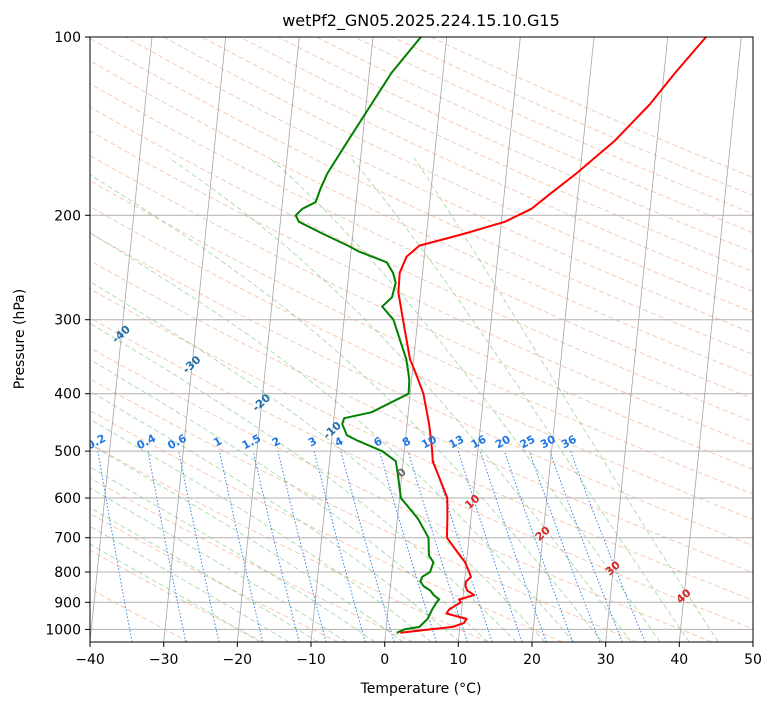  What do you see at coordinates (479, 442) in the screenshot?
I see `mixing-ratio-label: 16` at bounding box center [479, 442].